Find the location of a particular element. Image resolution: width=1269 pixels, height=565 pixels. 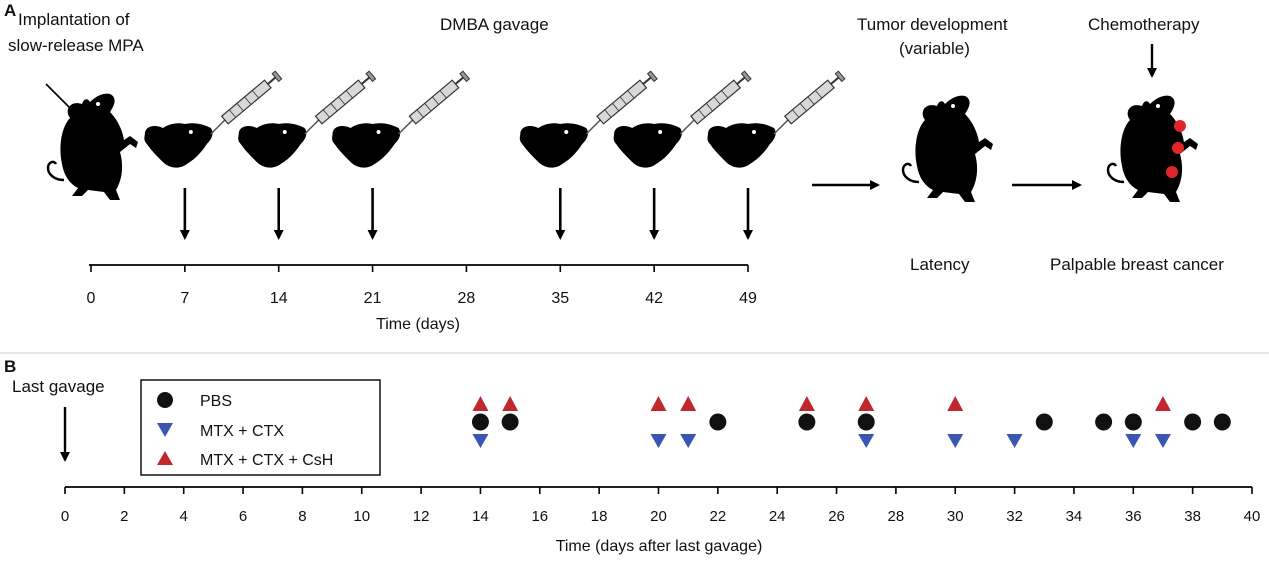

plot-marks is located at coordinates (851, 422).